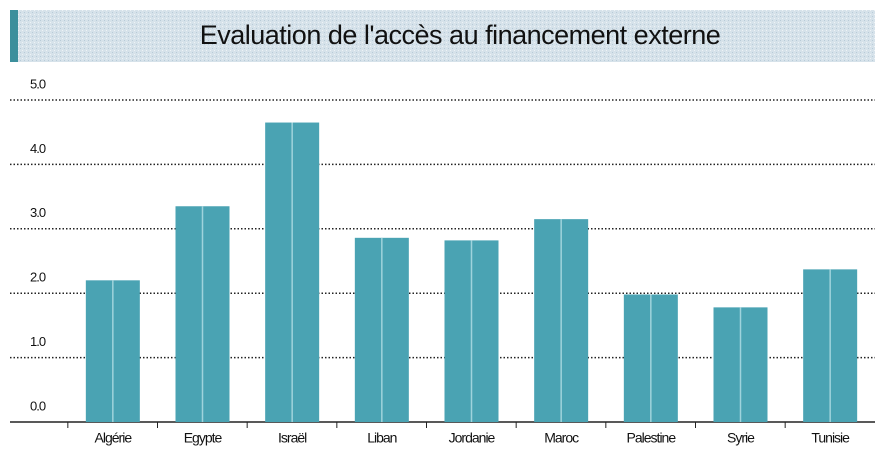  I want to click on y-tick-label: 3.0, so click(38, 212).